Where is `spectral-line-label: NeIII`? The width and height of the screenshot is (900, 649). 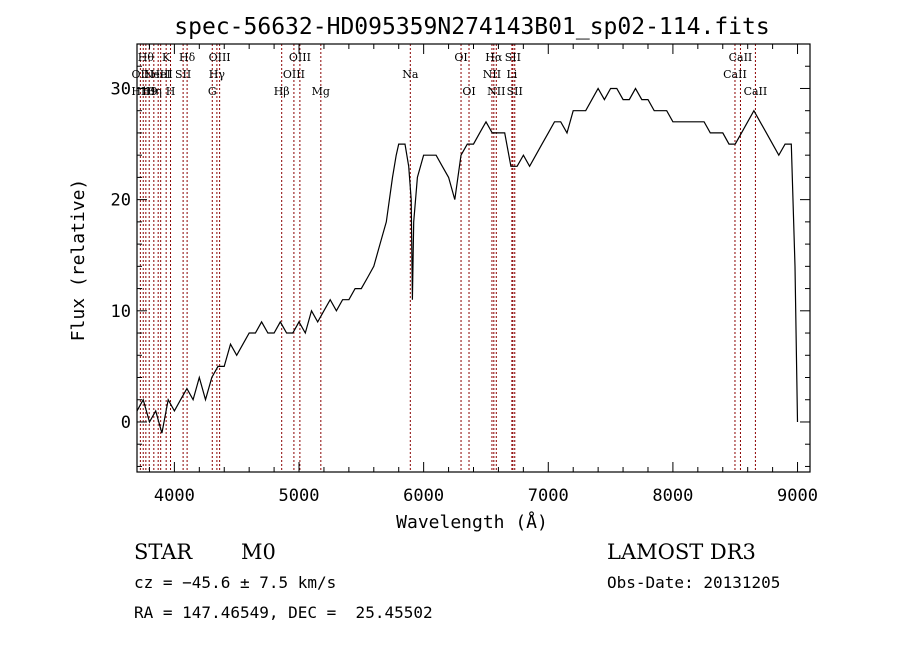 spectral-line-label: NeIII is located at coordinates (158, 74).